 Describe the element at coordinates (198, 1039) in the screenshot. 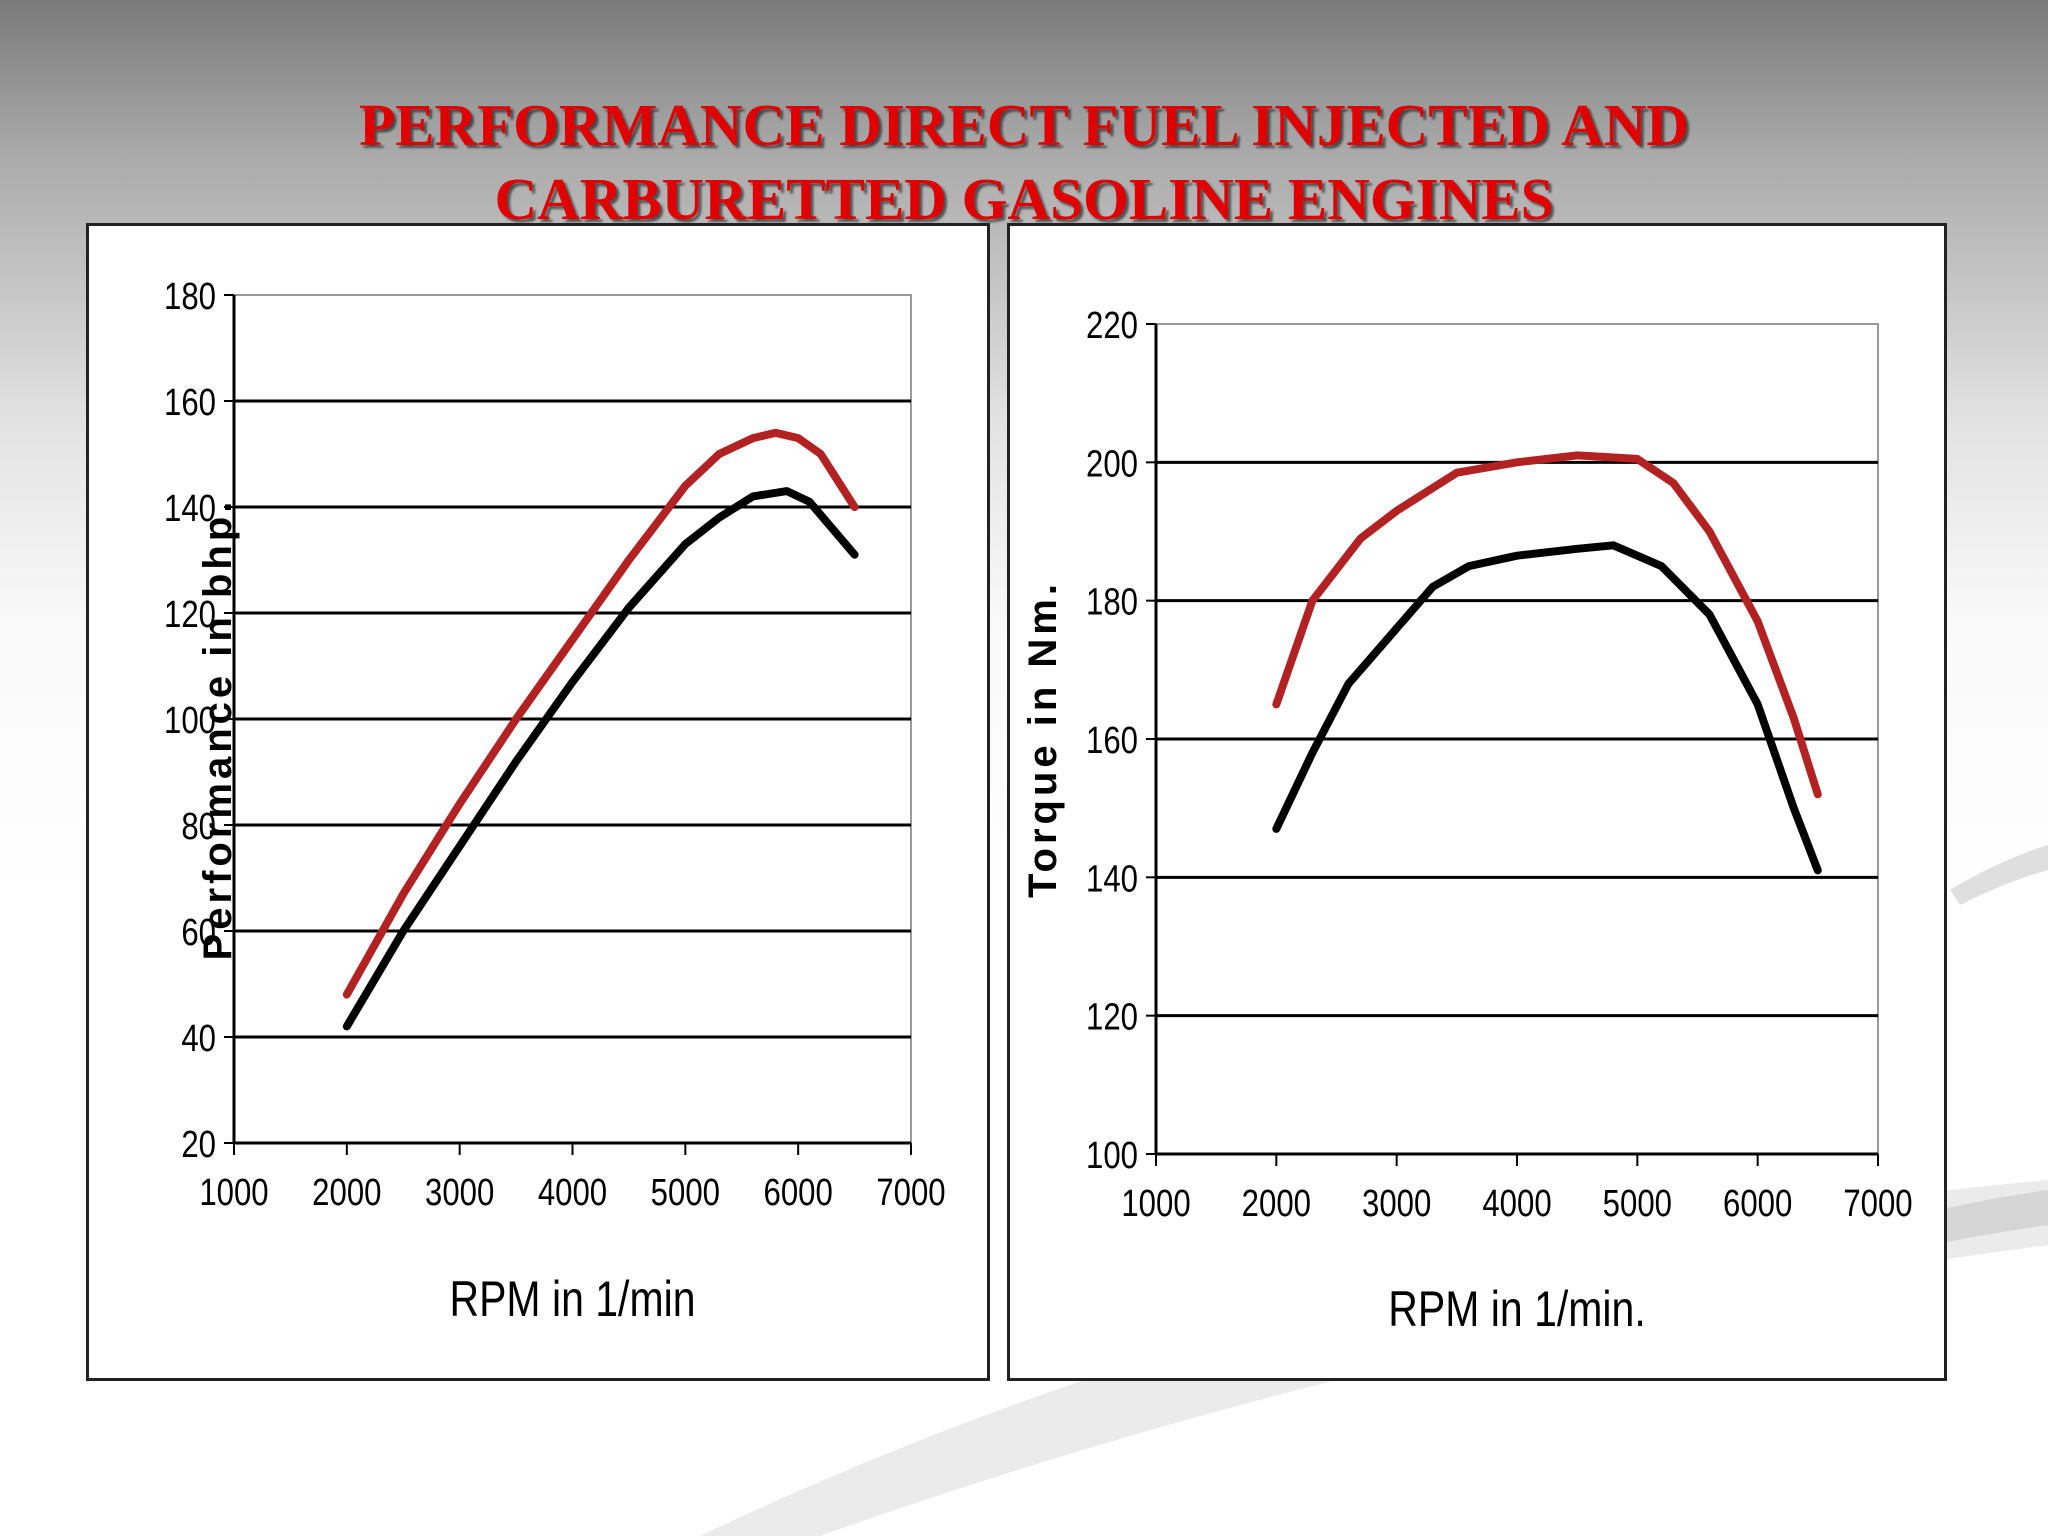

I see `power-y-tick-label: 40` at that location.